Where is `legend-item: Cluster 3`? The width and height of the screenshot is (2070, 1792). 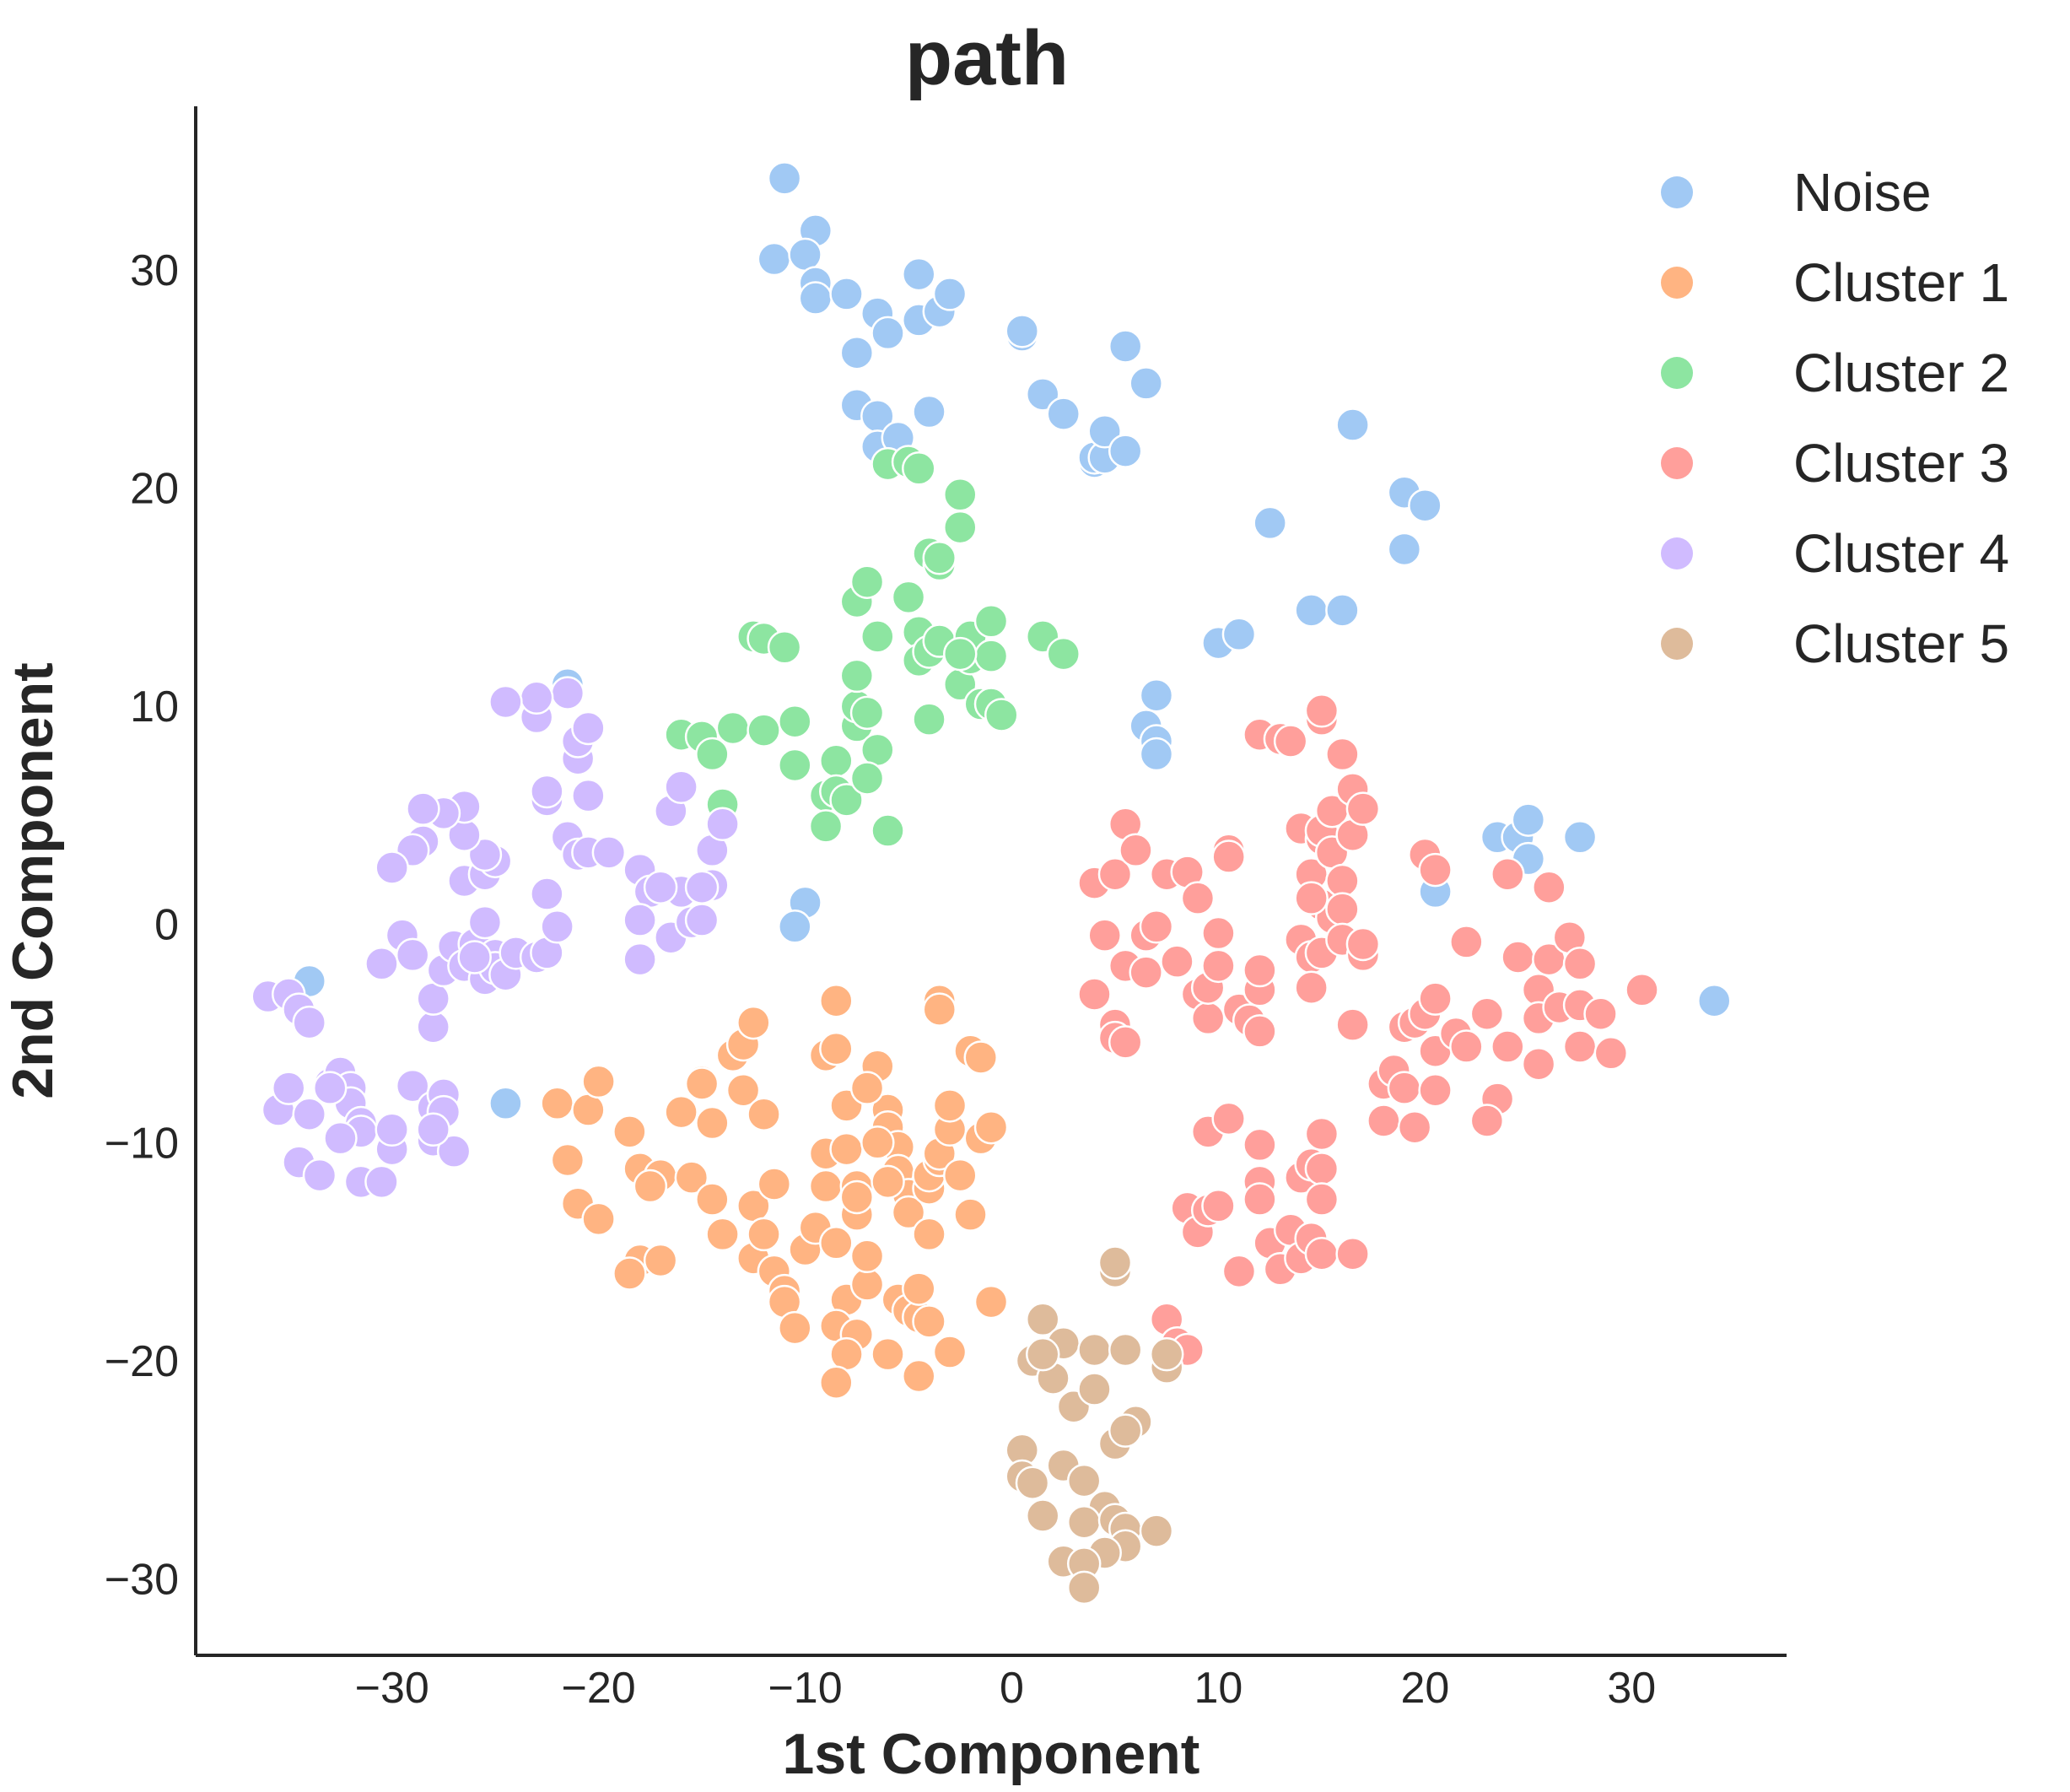 legend-item: Cluster 3 is located at coordinates (1835, 464).